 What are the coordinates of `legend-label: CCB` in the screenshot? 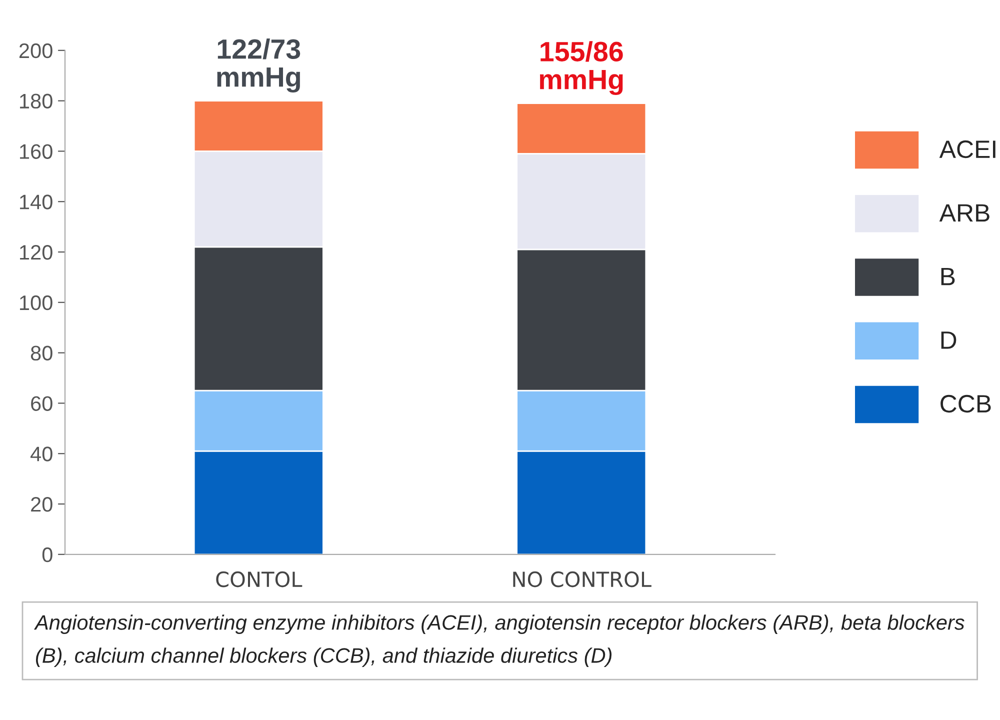 It's located at (965, 403).